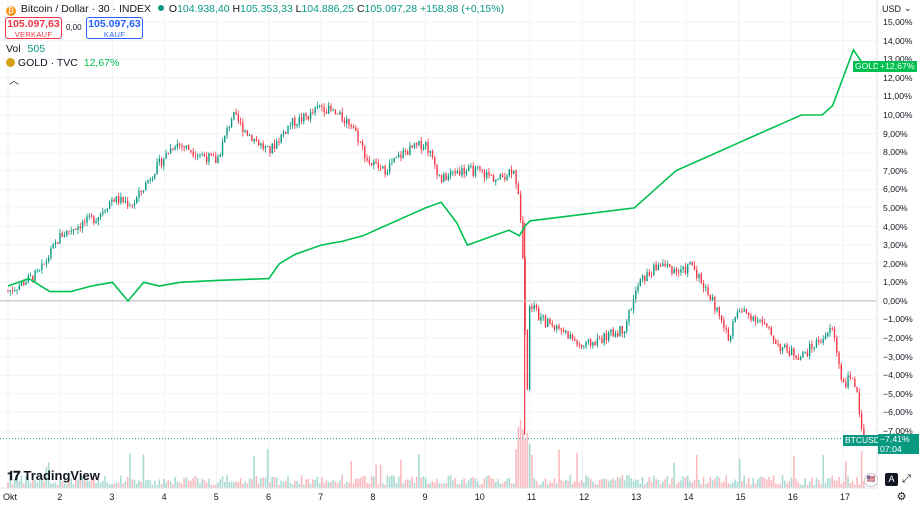 Image resolution: width=920 pixels, height=507 pixels. What do you see at coordinates (892, 9) in the screenshot?
I see `currency-label: USD` at bounding box center [892, 9].